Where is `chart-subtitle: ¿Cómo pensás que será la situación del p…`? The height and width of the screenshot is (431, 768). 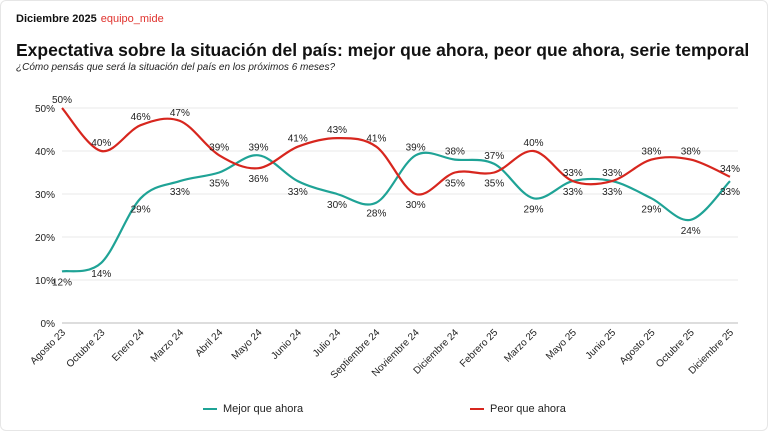
chart-subtitle: ¿Cómo pensás que será la situación del p… is located at coordinates (176, 67).